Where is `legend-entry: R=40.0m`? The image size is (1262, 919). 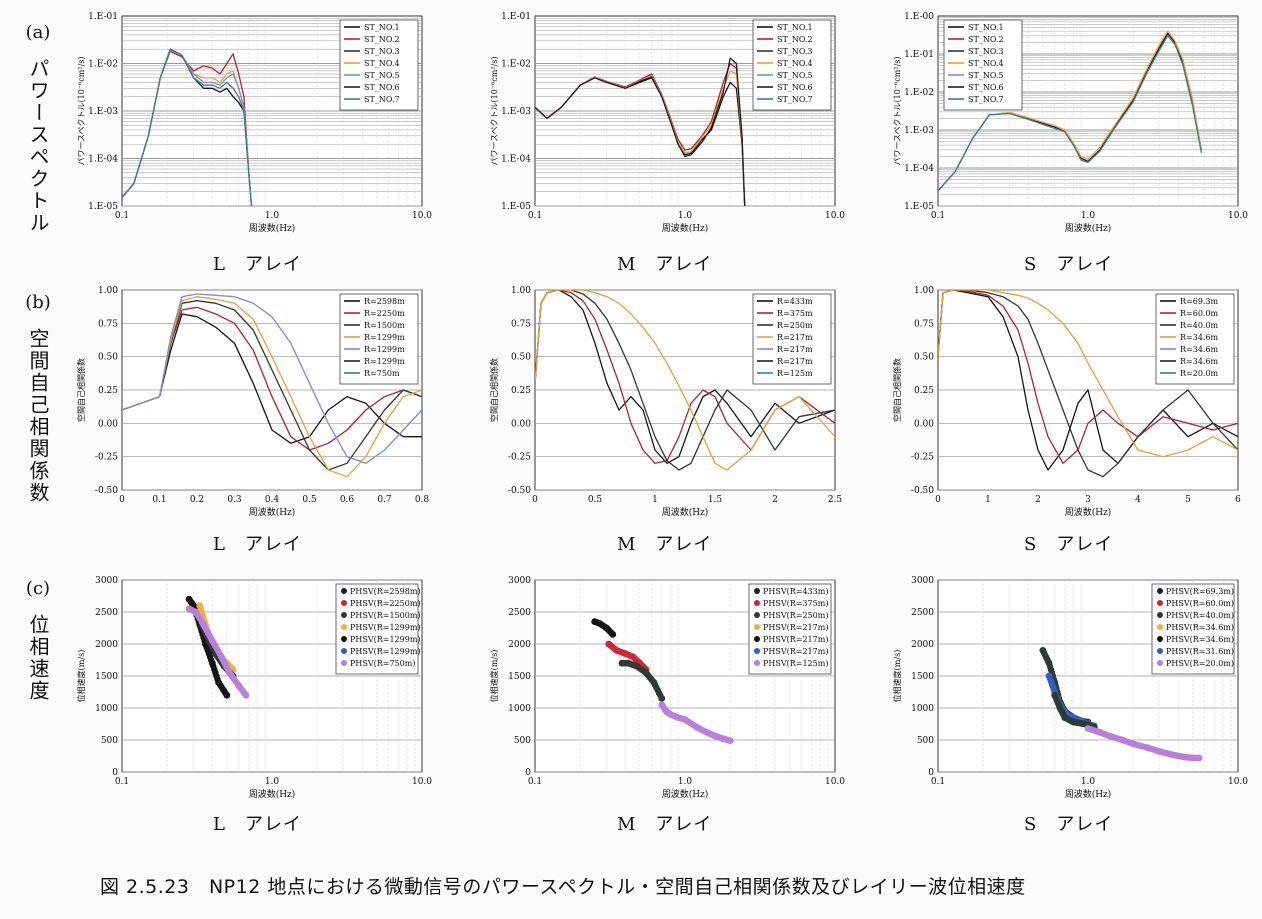
legend-entry: R=40.0m is located at coordinates (1199, 325).